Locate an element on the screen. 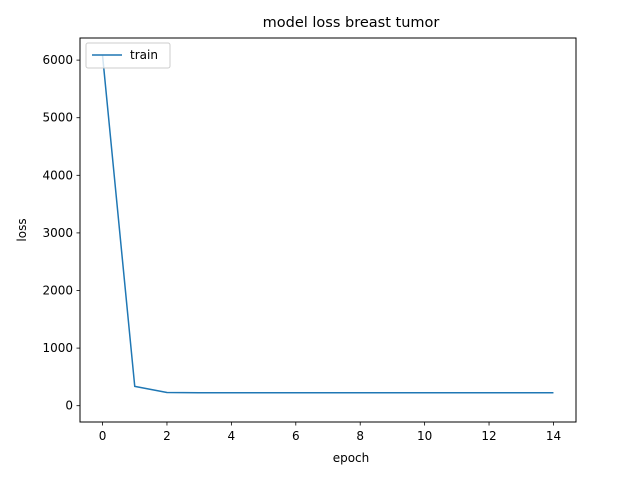 The width and height of the screenshot is (640, 480). y-tick-label: 1000 is located at coordinates (57, 348).